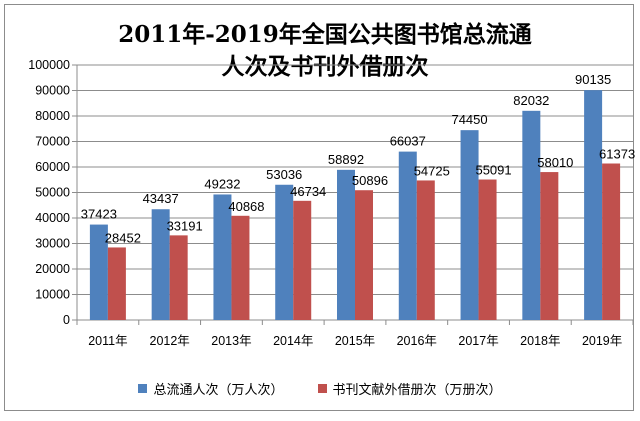  What do you see at coordinates (493, 170) in the screenshot?
I see `data-label-loans: 55091` at bounding box center [493, 170].